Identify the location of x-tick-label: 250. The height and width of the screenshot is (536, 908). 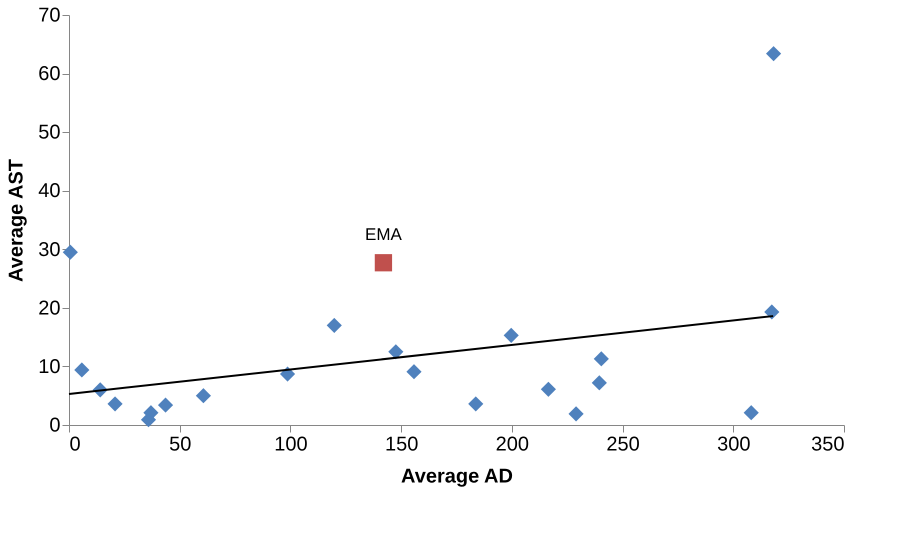
(623, 445).